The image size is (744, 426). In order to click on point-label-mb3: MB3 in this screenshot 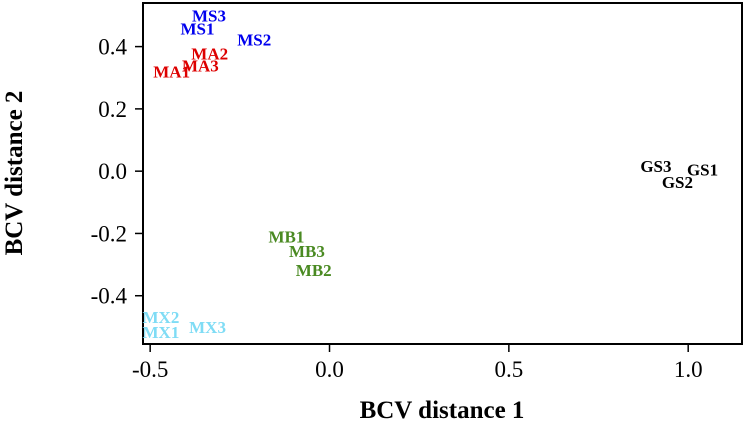, I will do `click(307, 251)`.